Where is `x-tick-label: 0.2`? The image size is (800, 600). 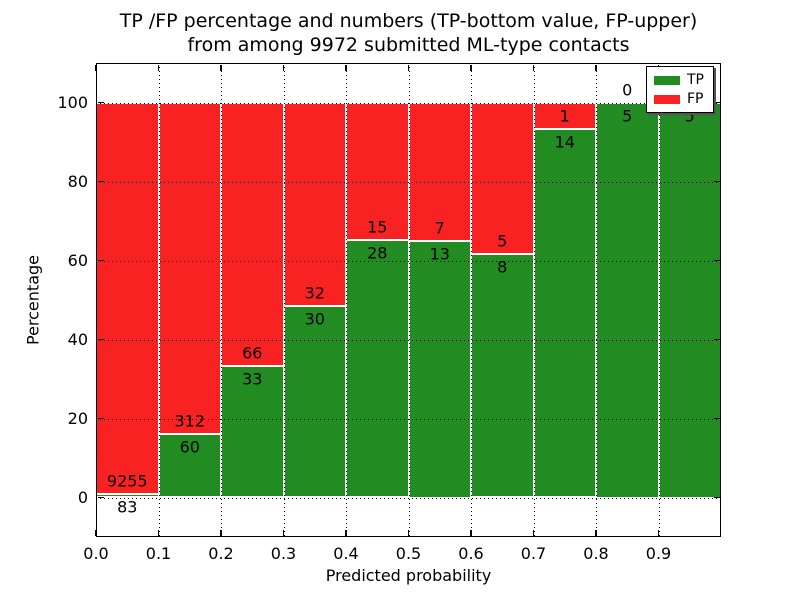 x-tick-label: 0.2 is located at coordinates (221, 553).